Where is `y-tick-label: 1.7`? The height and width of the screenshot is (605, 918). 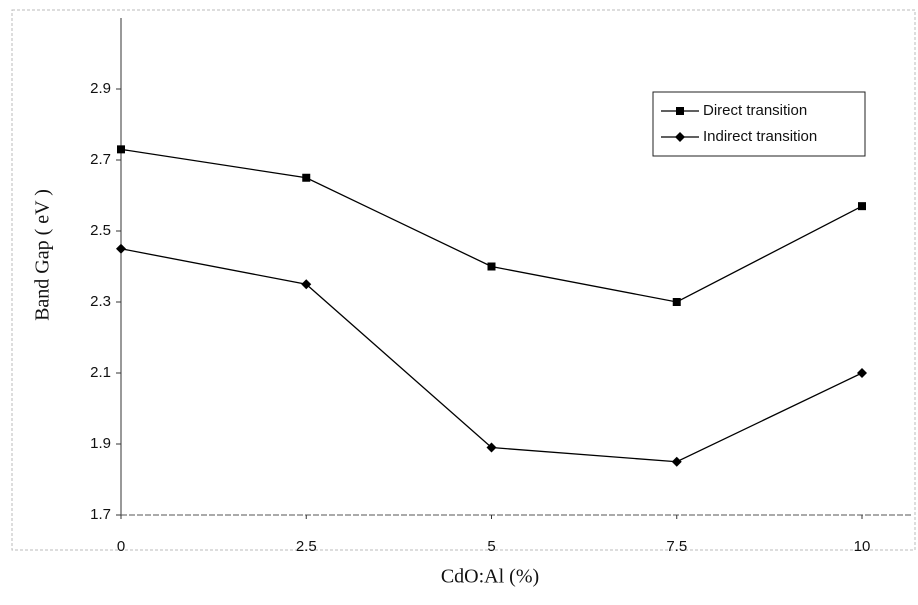
y-tick-label: 1.7 is located at coordinates (100, 514).